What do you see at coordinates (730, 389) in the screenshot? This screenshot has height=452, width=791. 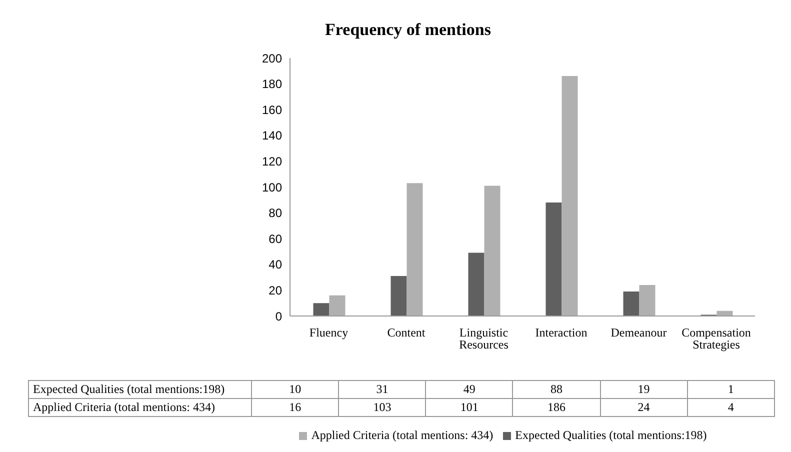 I see `data-label: 1` at bounding box center [730, 389].